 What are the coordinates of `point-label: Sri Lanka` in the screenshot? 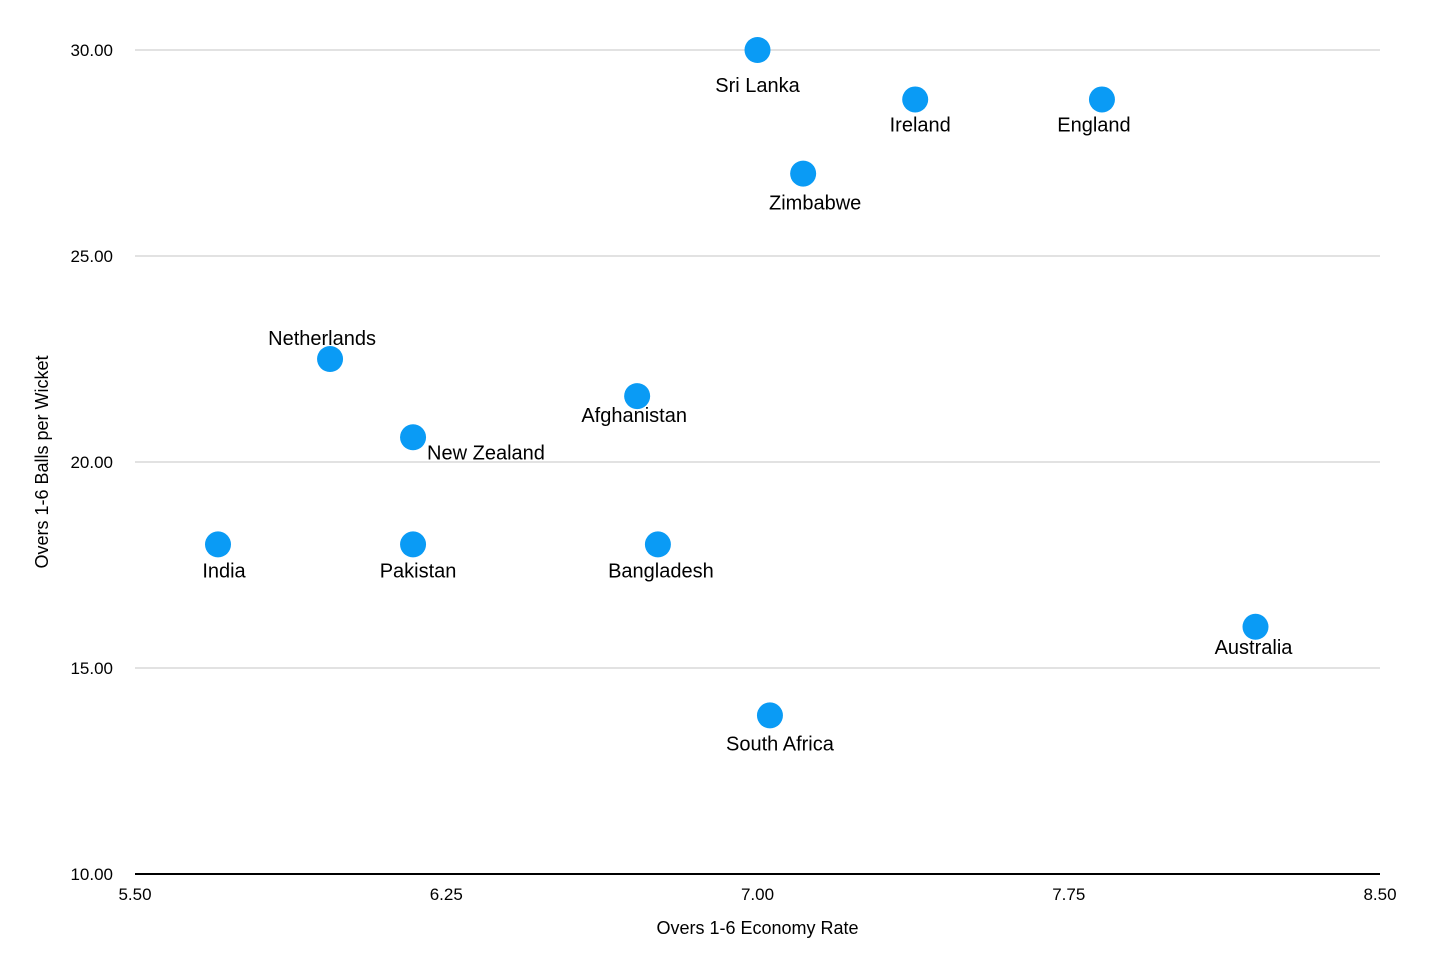 It's located at (757, 86).